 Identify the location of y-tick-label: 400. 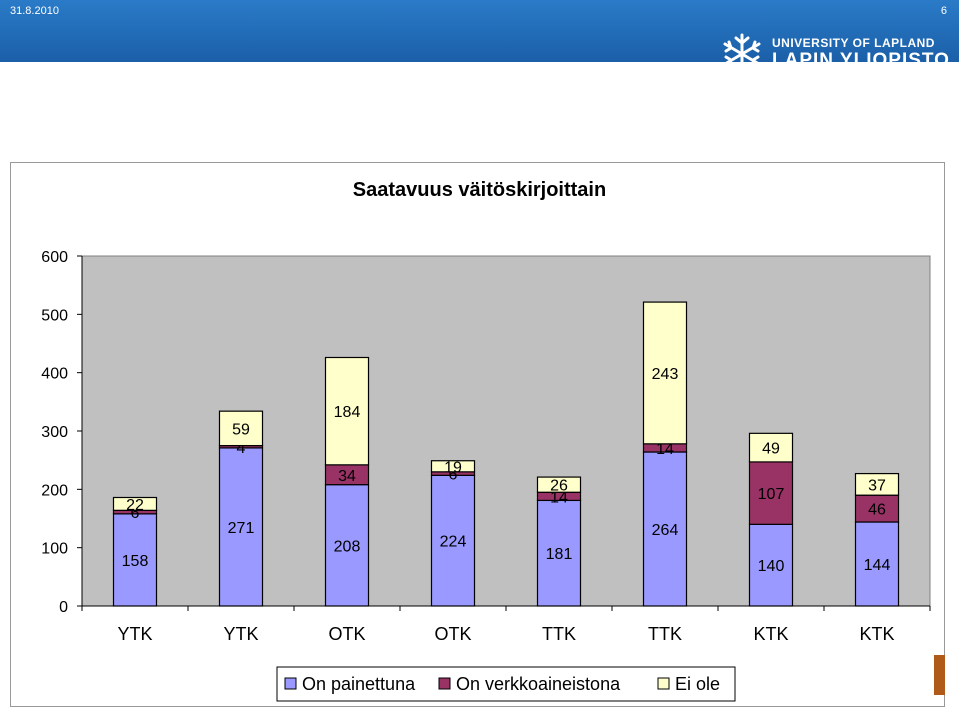
(54, 374).